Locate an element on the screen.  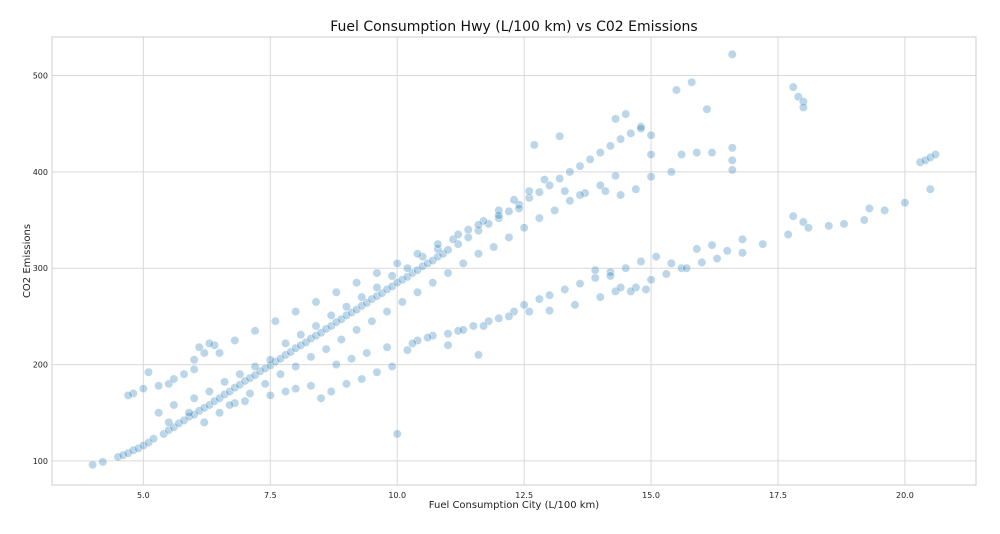
x-tick-label: 20.0 is located at coordinates (905, 495).